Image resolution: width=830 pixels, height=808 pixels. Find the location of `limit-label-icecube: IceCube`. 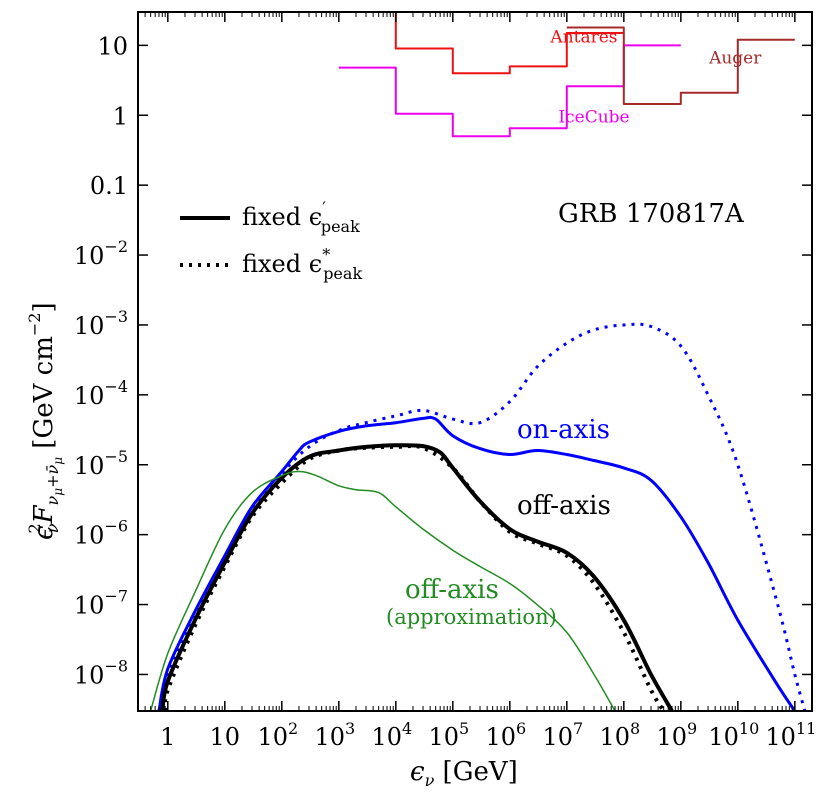

limit-label-icecube: IceCube is located at coordinates (593, 117).